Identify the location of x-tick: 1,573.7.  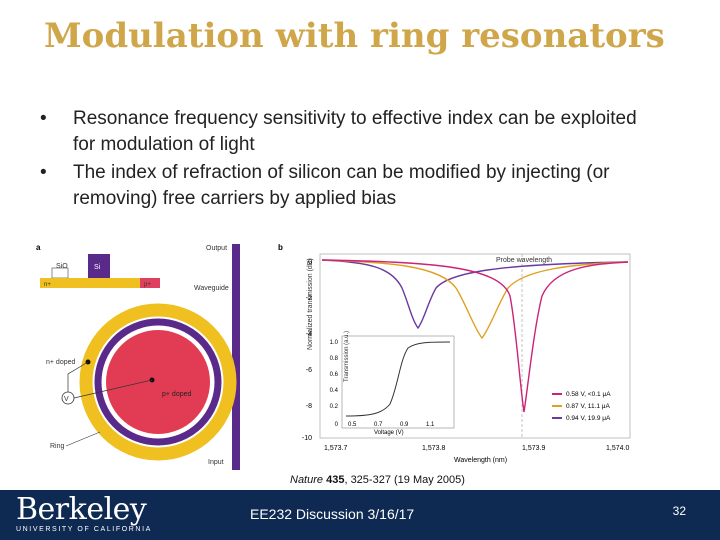
(335, 448).